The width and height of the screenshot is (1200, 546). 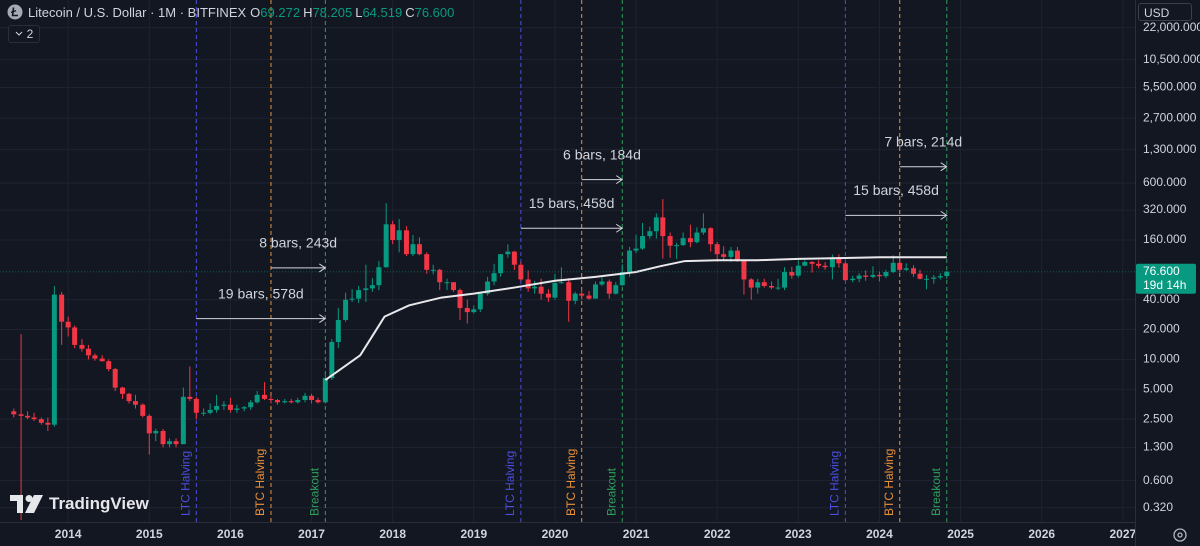 I want to click on range-label: 8 bars, 243d, so click(x=298, y=243).